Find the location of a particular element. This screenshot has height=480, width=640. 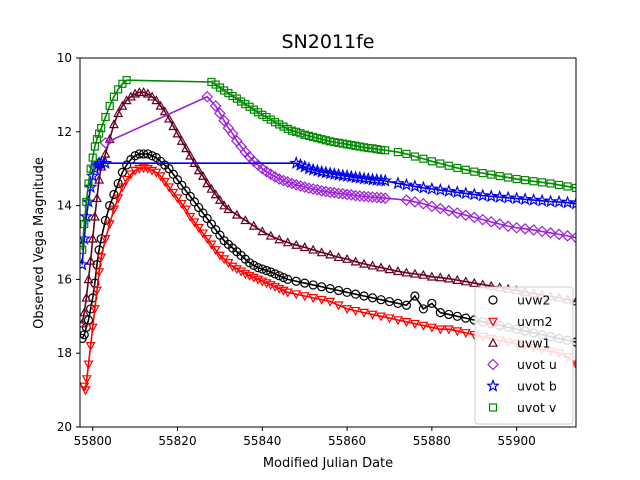

legend-item: uvot b is located at coordinates (521, 386).